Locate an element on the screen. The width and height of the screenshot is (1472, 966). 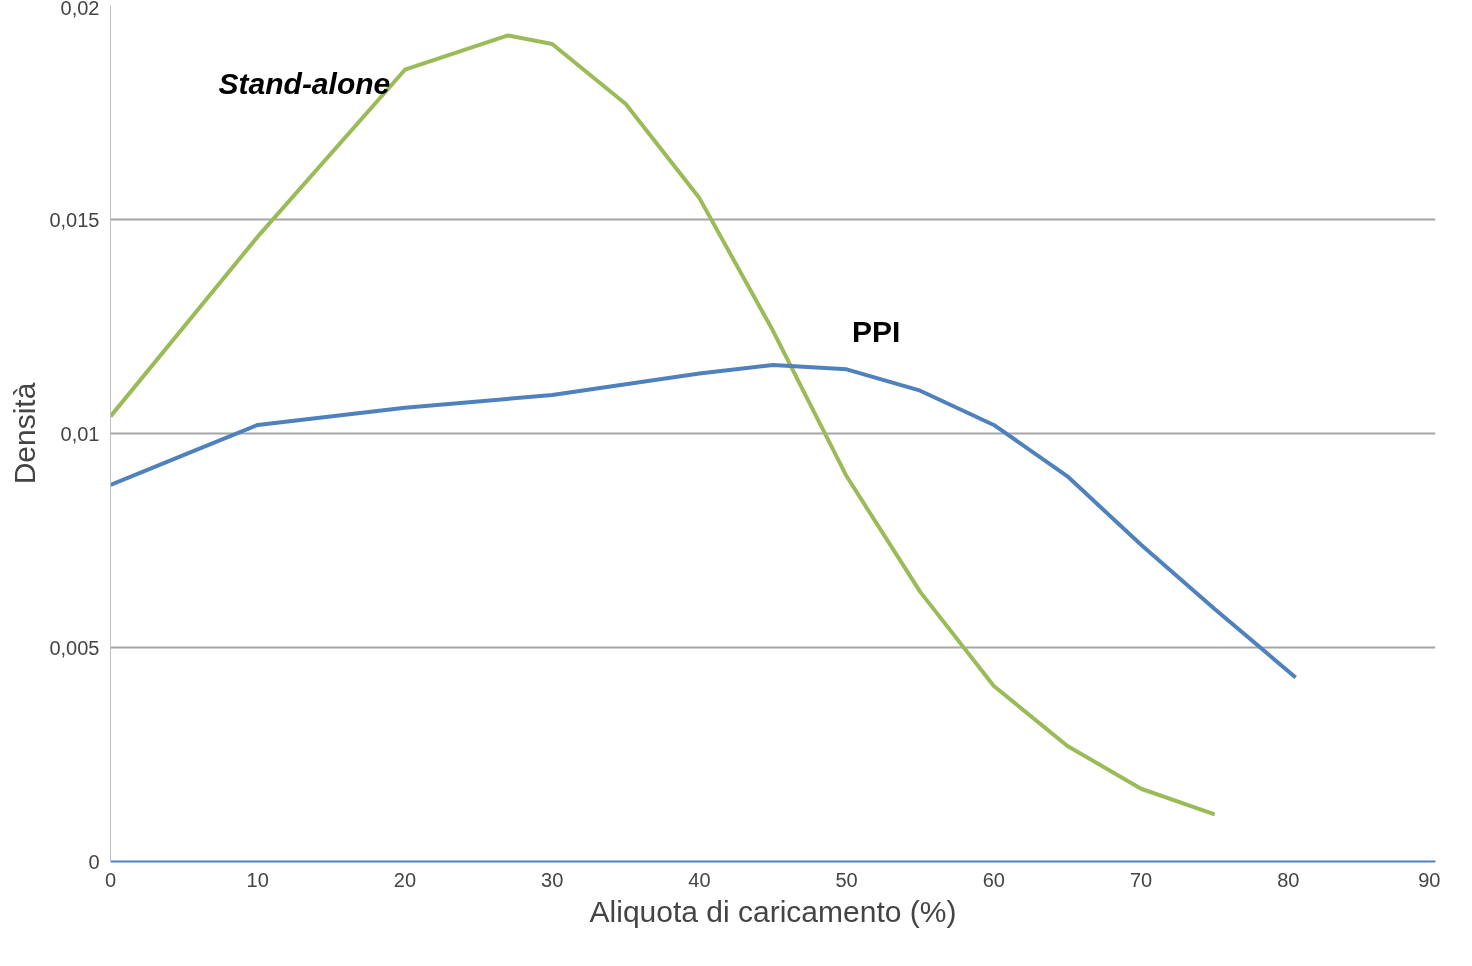
x-tick-label: 50 is located at coordinates (846, 879).